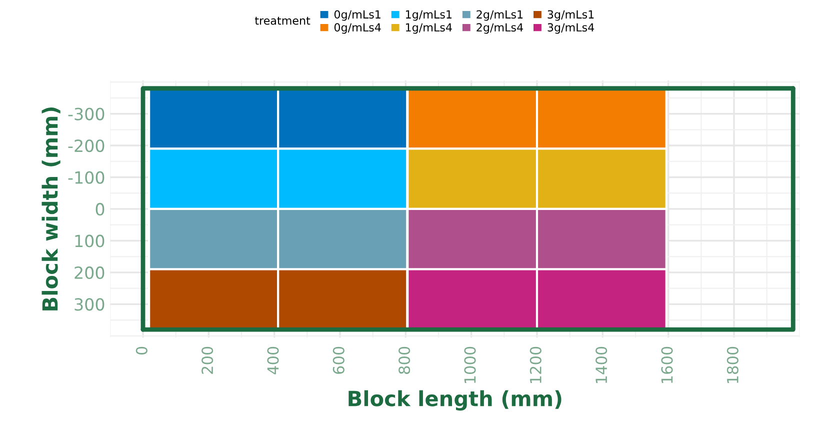 The height and width of the screenshot is (447, 816). I want to click on y-axis-title: Block width (mm), so click(51, 208).